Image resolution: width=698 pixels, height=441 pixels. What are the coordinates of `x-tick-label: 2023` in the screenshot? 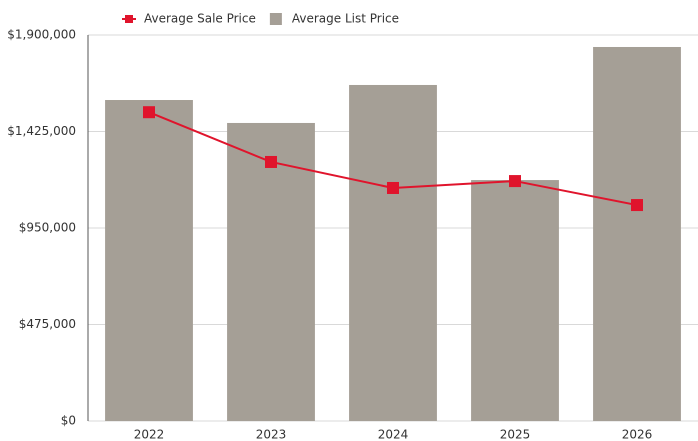 It's located at (271, 434).